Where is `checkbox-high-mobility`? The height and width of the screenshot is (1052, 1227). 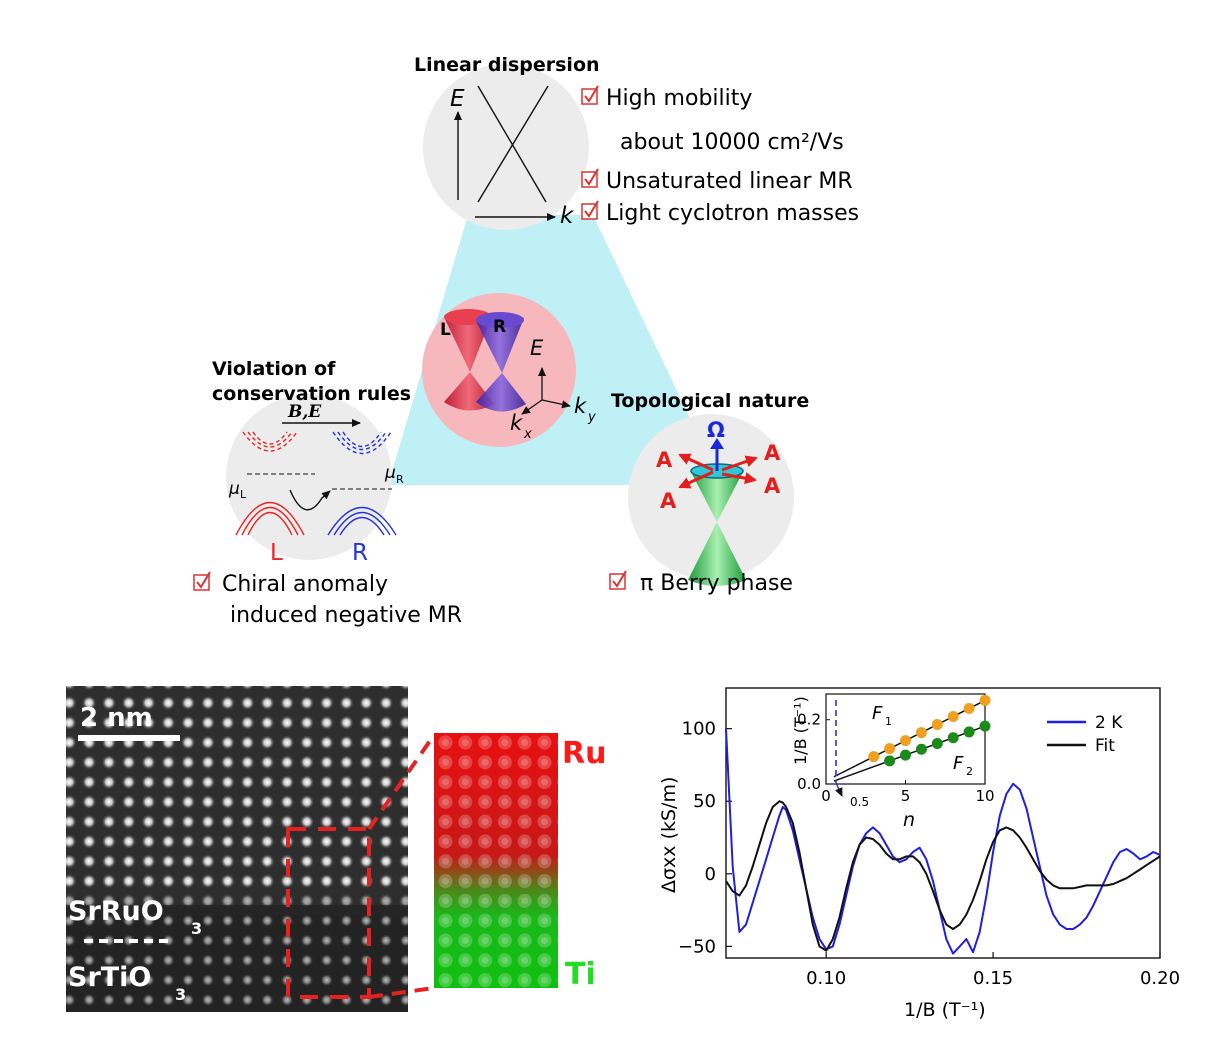 checkbox-high-mobility is located at coordinates (590, 95).